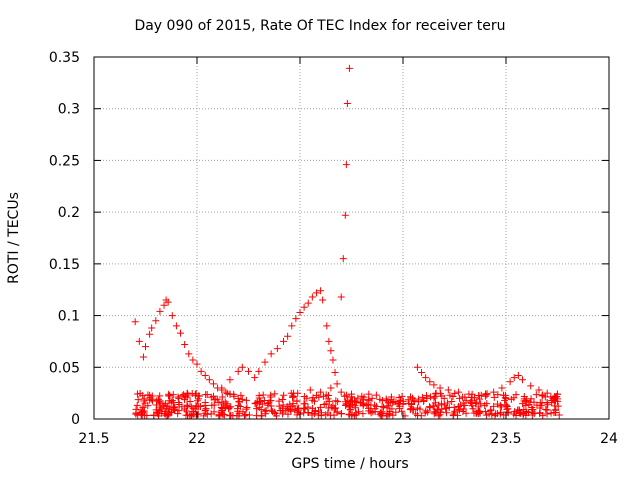 The height and width of the screenshot is (480, 640). I want to click on x-axis-label: GPS time / hours, so click(350, 464).